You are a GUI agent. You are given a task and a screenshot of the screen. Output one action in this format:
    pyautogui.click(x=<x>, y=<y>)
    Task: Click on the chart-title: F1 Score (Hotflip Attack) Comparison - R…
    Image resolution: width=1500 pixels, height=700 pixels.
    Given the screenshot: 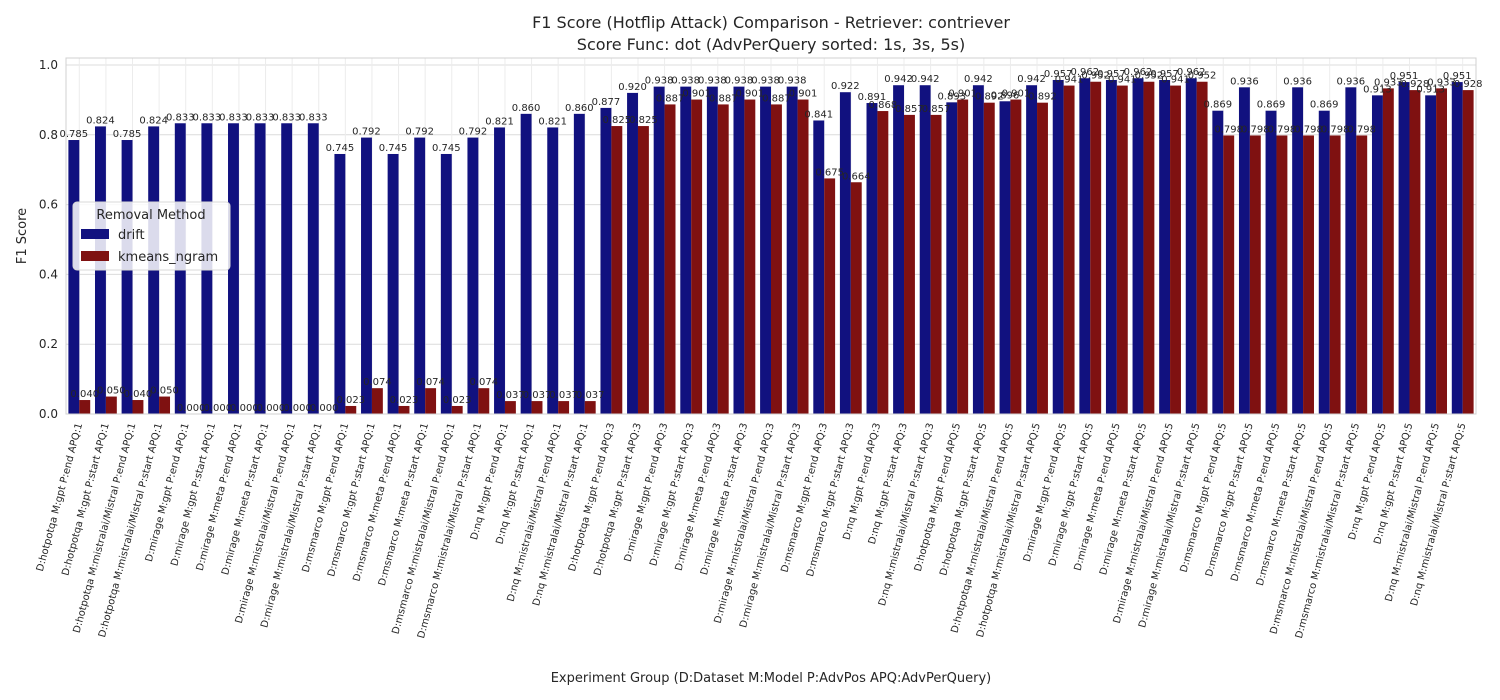 What is the action you would take?
    pyautogui.click(x=771, y=22)
    